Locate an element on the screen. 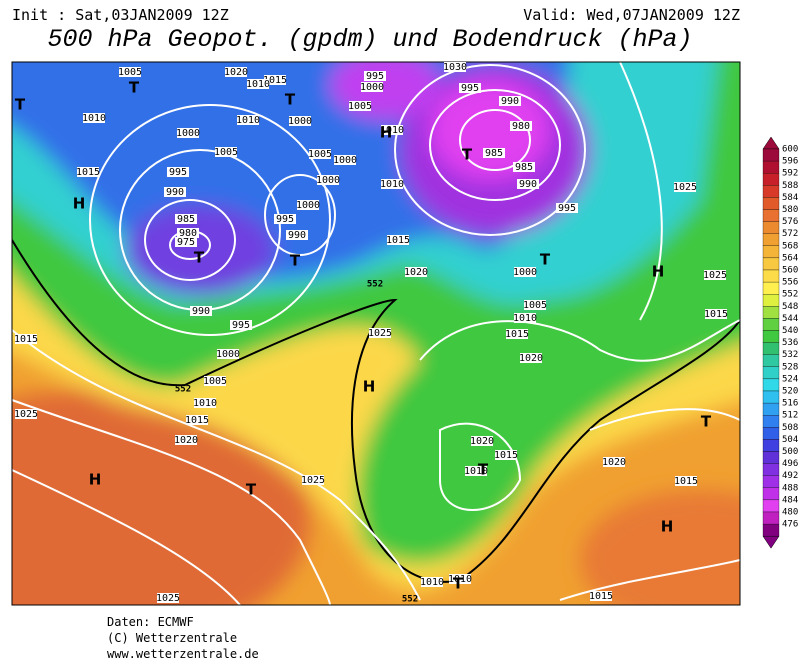 This screenshot has height=671, width=812. isobar-label: 995 is located at coordinates (241, 325).